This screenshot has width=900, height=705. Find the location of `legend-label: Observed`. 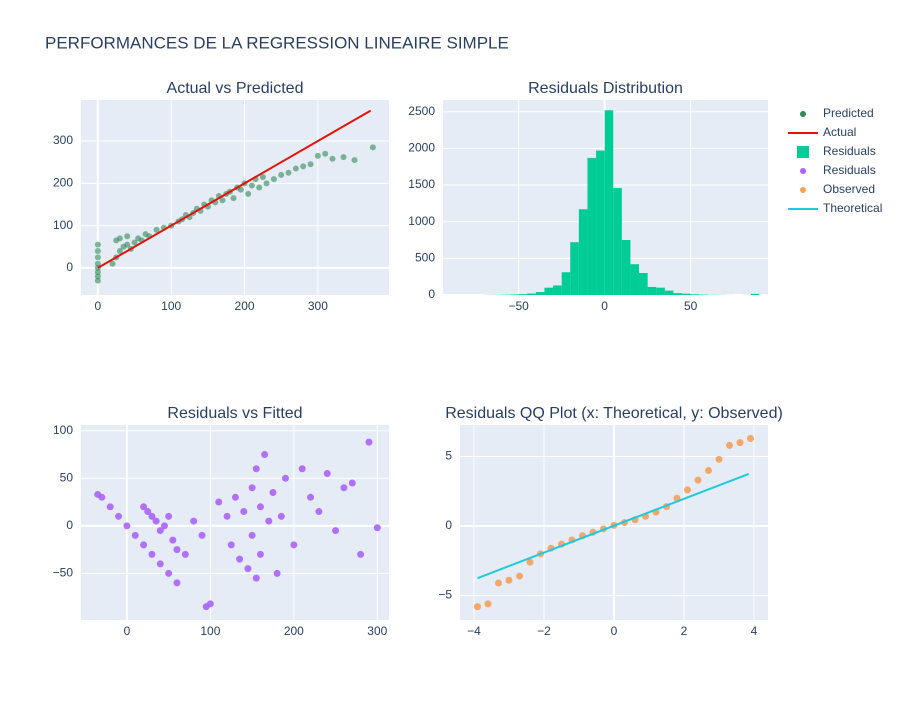

legend-label: Observed is located at coordinates (849, 189).